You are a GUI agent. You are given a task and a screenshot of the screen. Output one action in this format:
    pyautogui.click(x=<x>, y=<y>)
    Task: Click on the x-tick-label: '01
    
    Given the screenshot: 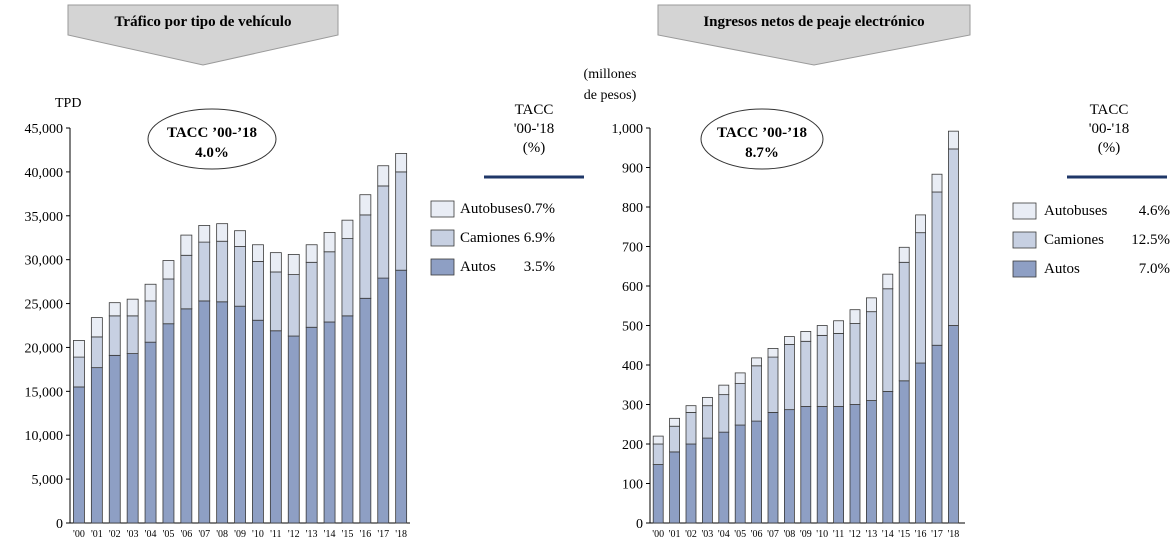 What is the action you would take?
    pyautogui.click(x=675, y=534)
    